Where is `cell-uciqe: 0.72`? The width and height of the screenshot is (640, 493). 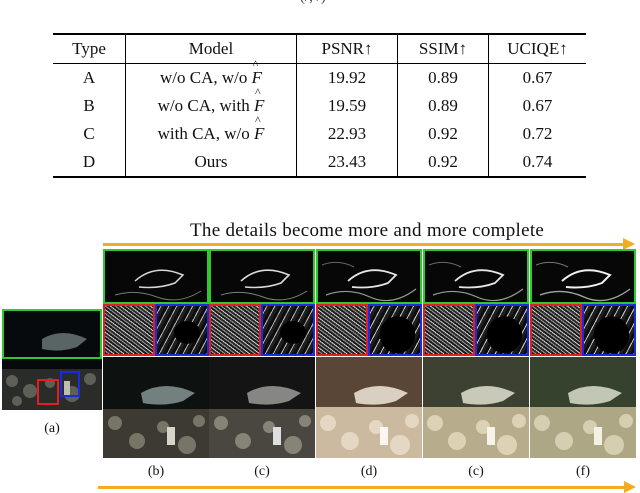 cell-uciqe: 0.72 is located at coordinates (537, 134).